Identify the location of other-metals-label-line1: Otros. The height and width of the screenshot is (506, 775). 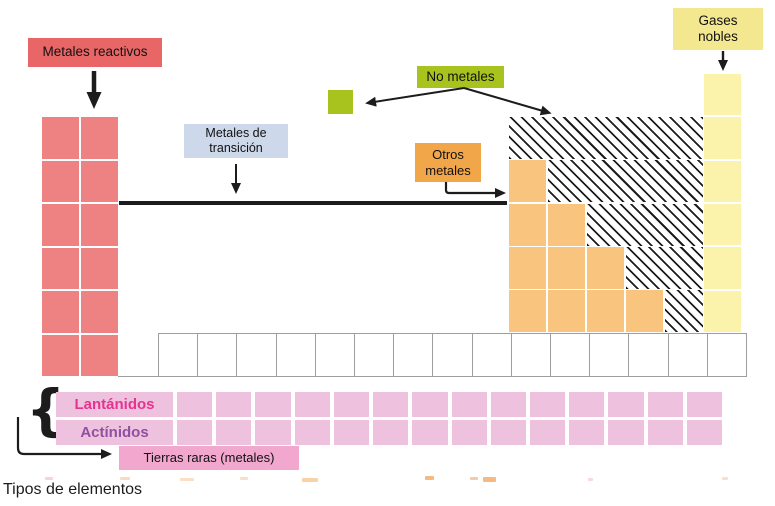
(448, 154).